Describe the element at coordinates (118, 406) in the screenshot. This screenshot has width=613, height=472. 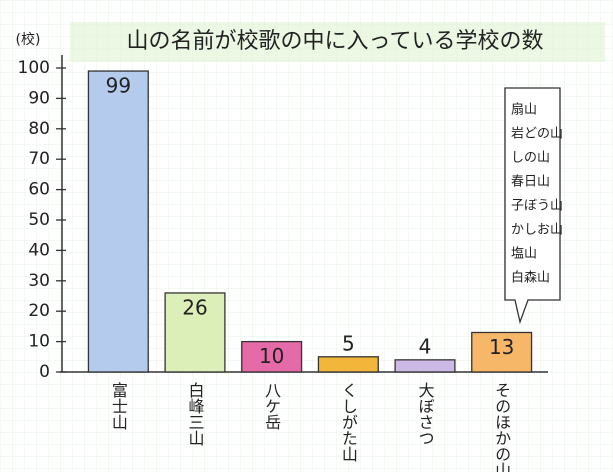
I see `x-tick-label: 富士山` at that location.